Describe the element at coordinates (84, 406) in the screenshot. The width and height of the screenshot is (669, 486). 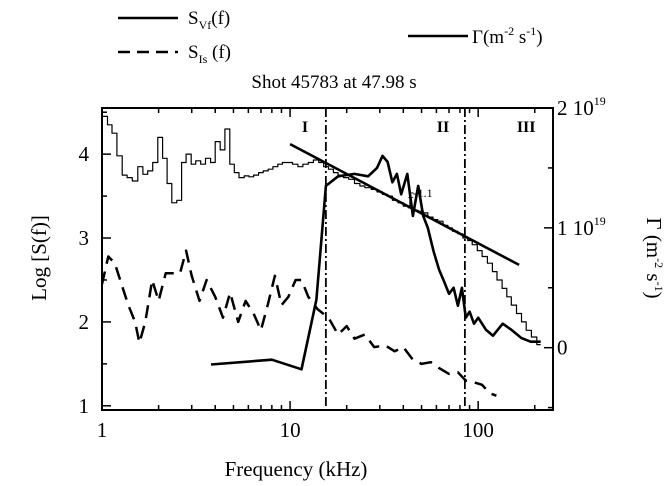
I see `y-tick-label: 1` at that location.